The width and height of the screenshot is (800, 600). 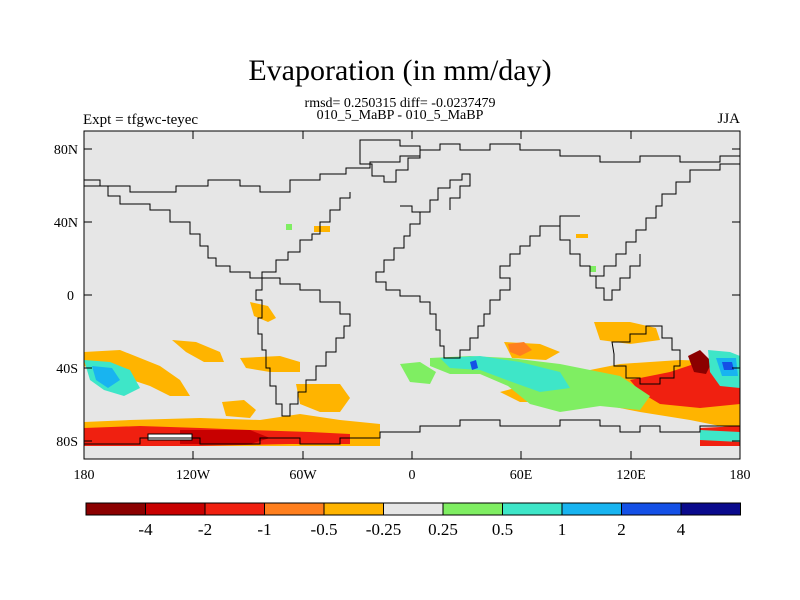 What do you see at coordinates (445, 193) in the screenshot?
I see `coastline-scandinavia` at bounding box center [445, 193].